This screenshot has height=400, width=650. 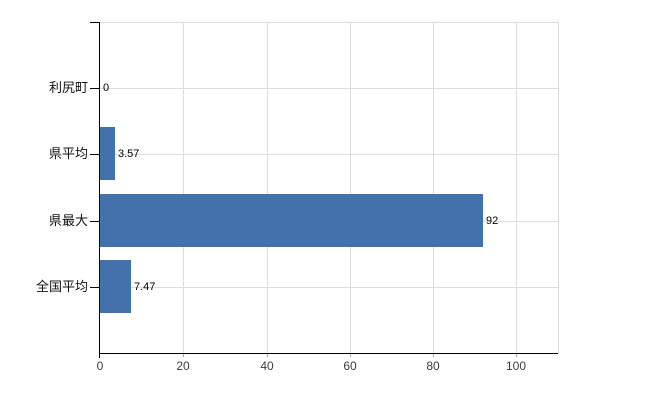 What do you see at coordinates (267, 366) in the screenshot?
I see `x-tick-label: 40` at bounding box center [267, 366].